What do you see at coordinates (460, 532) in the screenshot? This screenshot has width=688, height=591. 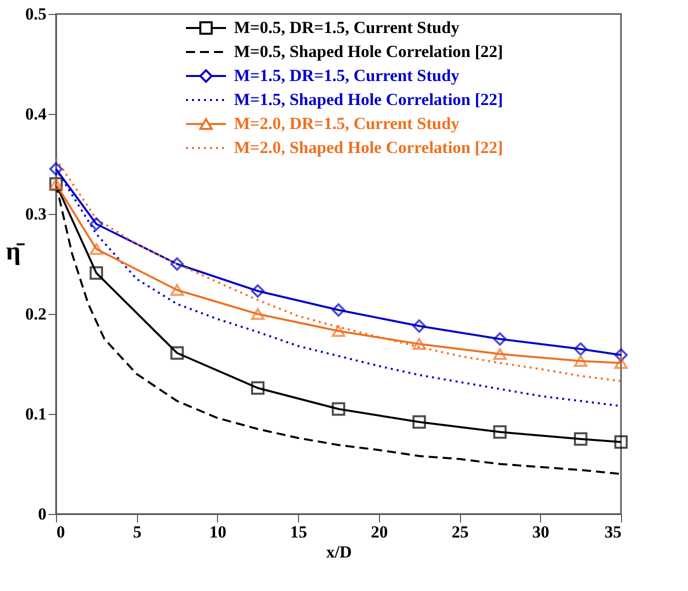 I see `x-tick-label: 25` at bounding box center [460, 532].